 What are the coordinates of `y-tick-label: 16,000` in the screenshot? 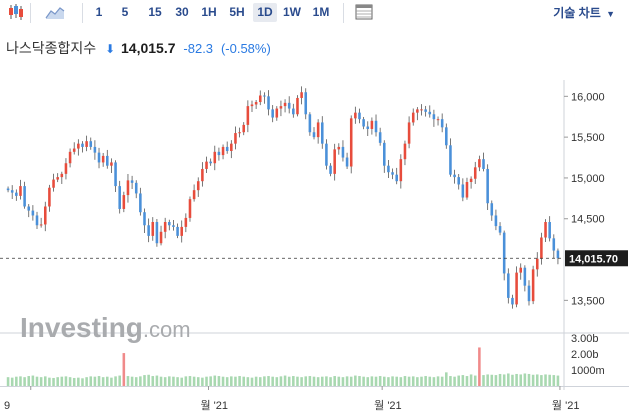 It's located at (588, 97).